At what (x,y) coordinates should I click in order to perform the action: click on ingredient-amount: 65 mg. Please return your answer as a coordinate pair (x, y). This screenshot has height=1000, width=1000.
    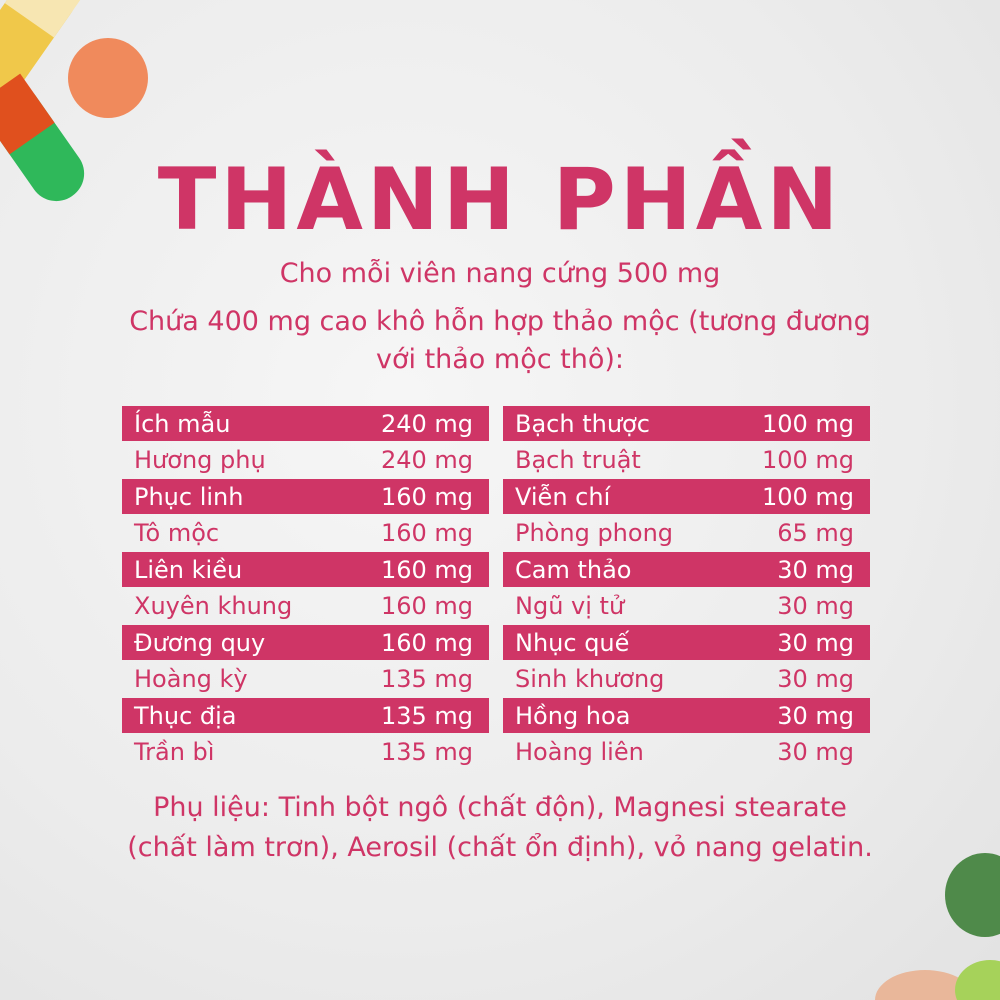
    Looking at the image, I should click on (815, 533).